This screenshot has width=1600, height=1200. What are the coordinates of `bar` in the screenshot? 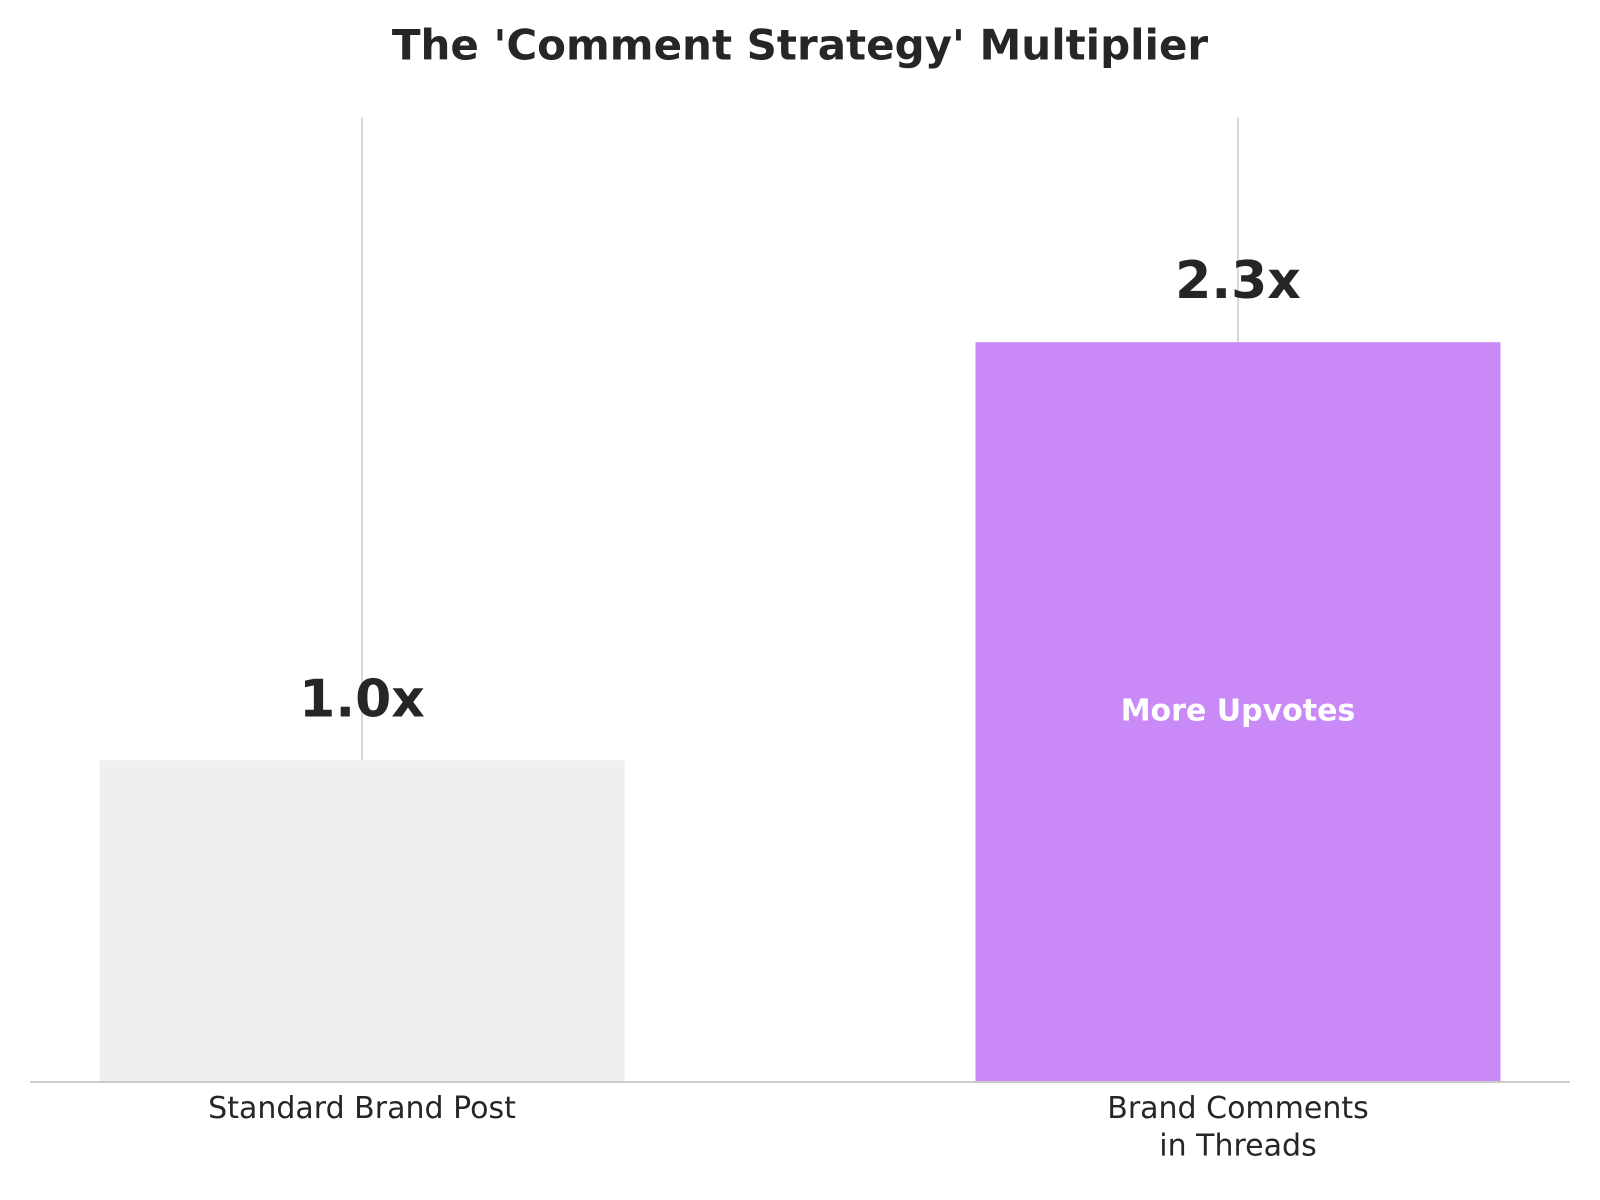 It's located at (362, 921).